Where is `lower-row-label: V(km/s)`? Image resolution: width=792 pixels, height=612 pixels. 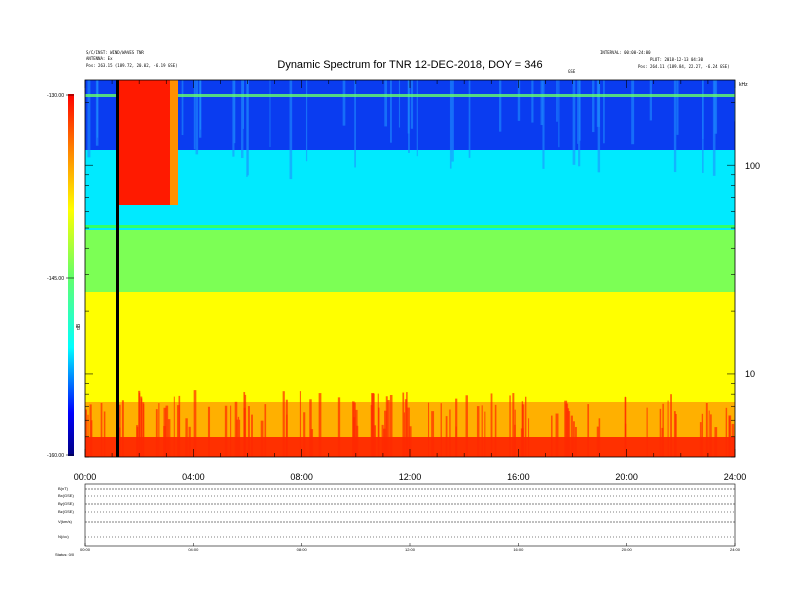
lower-row-label: V(km/s) is located at coordinates (65, 521).